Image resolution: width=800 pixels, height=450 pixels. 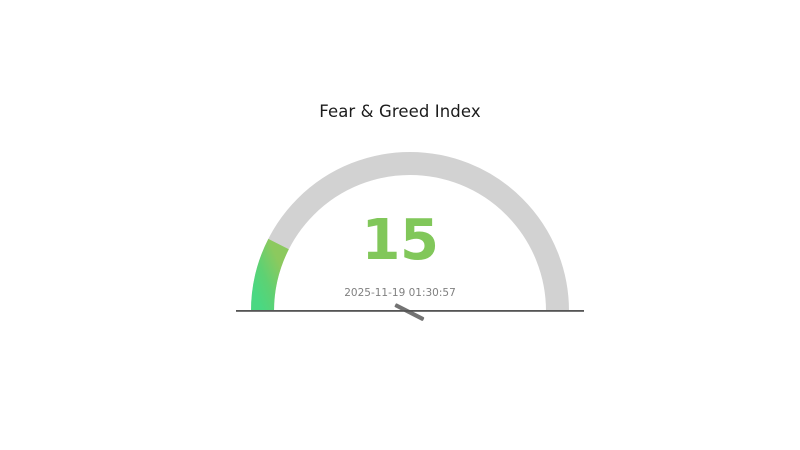 I want to click on gauge-track-arc, so click(x=410, y=232).